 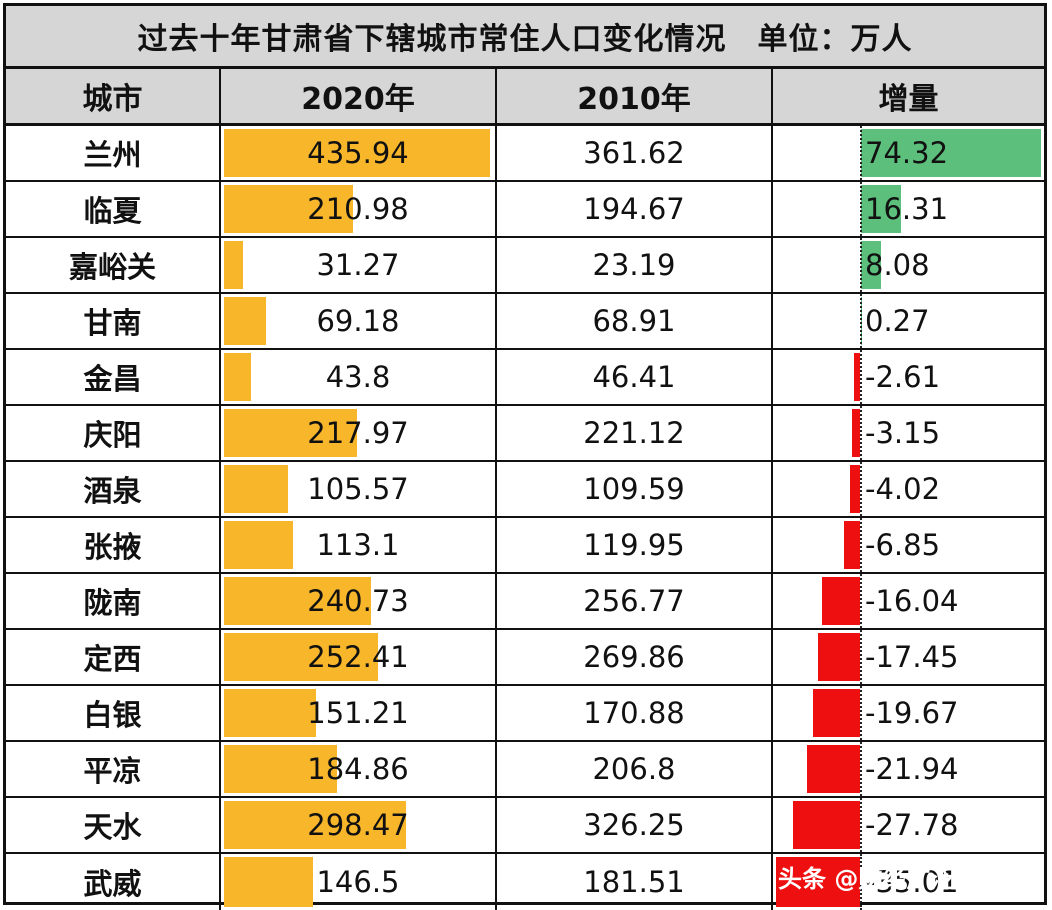 What do you see at coordinates (359, 489) in the screenshot?
I see `cell-2020: 105.57` at bounding box center [359, 489].